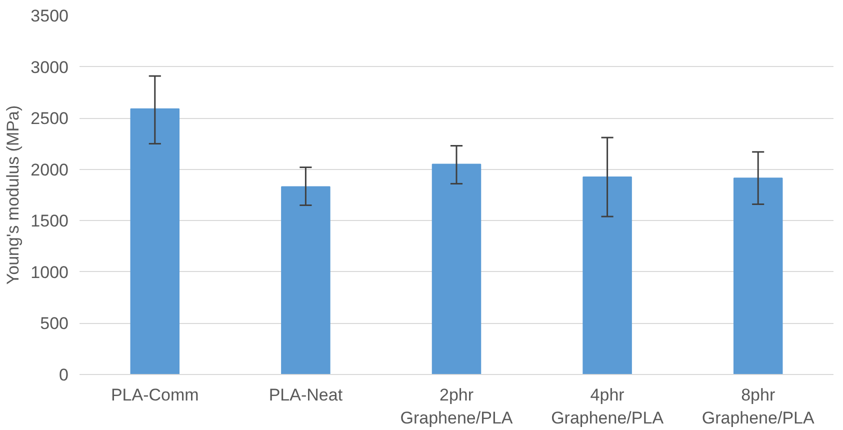  I want to click on y-tick-label: 3500, so click(49, 16).